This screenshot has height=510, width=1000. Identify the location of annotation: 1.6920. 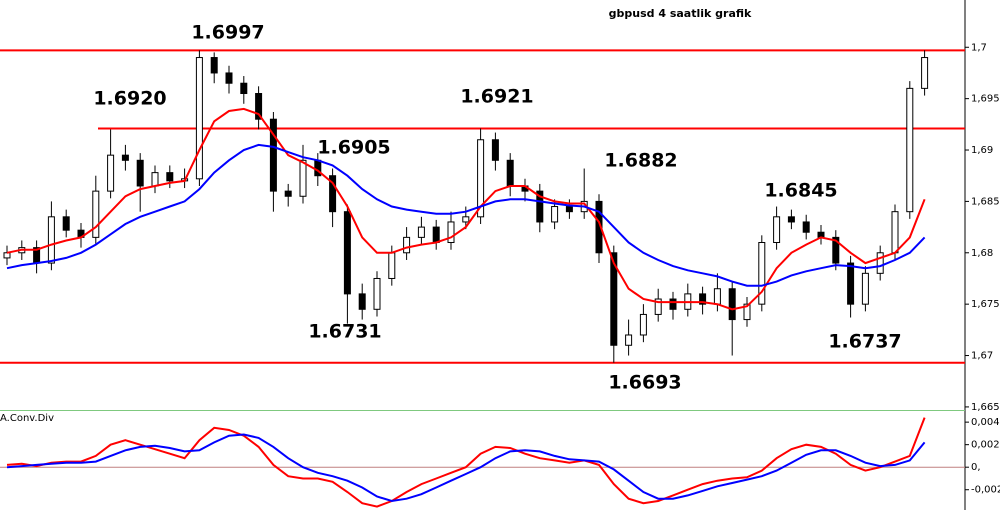
(129, 99).